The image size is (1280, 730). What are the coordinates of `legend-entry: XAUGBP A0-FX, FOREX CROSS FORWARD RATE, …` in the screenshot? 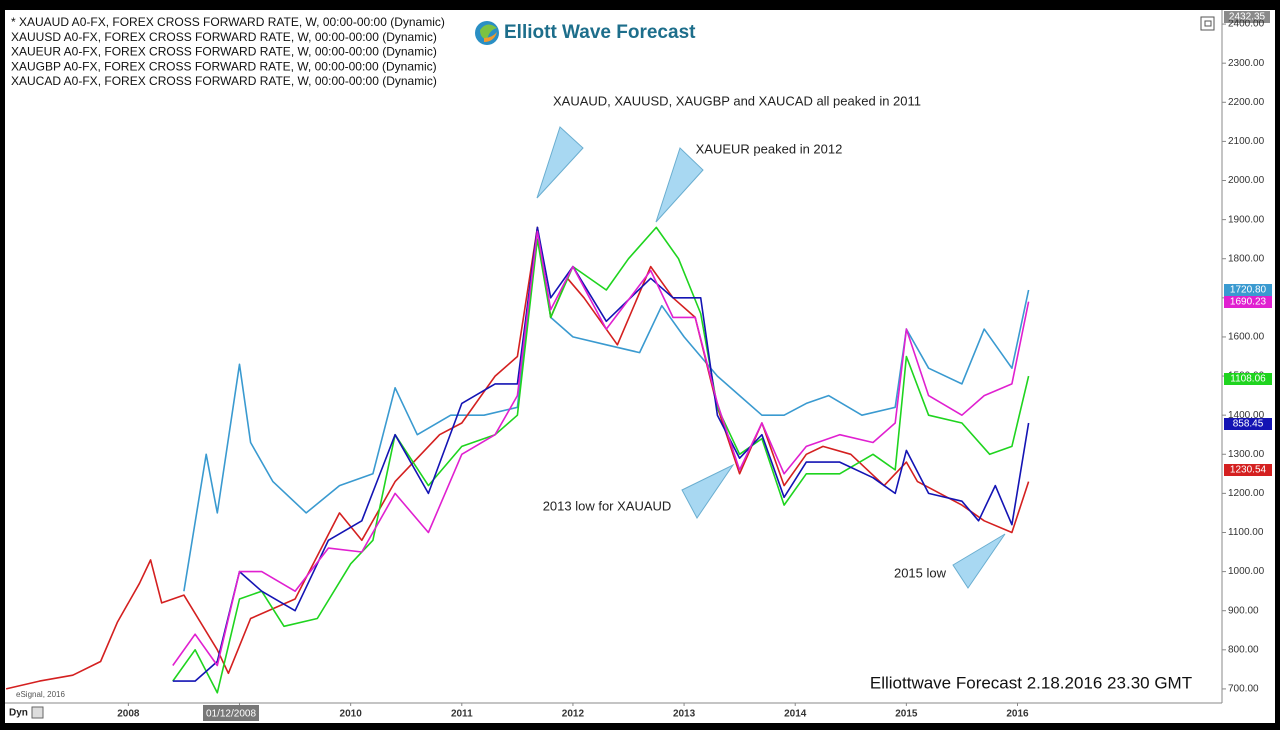 It's located at (224, 66).